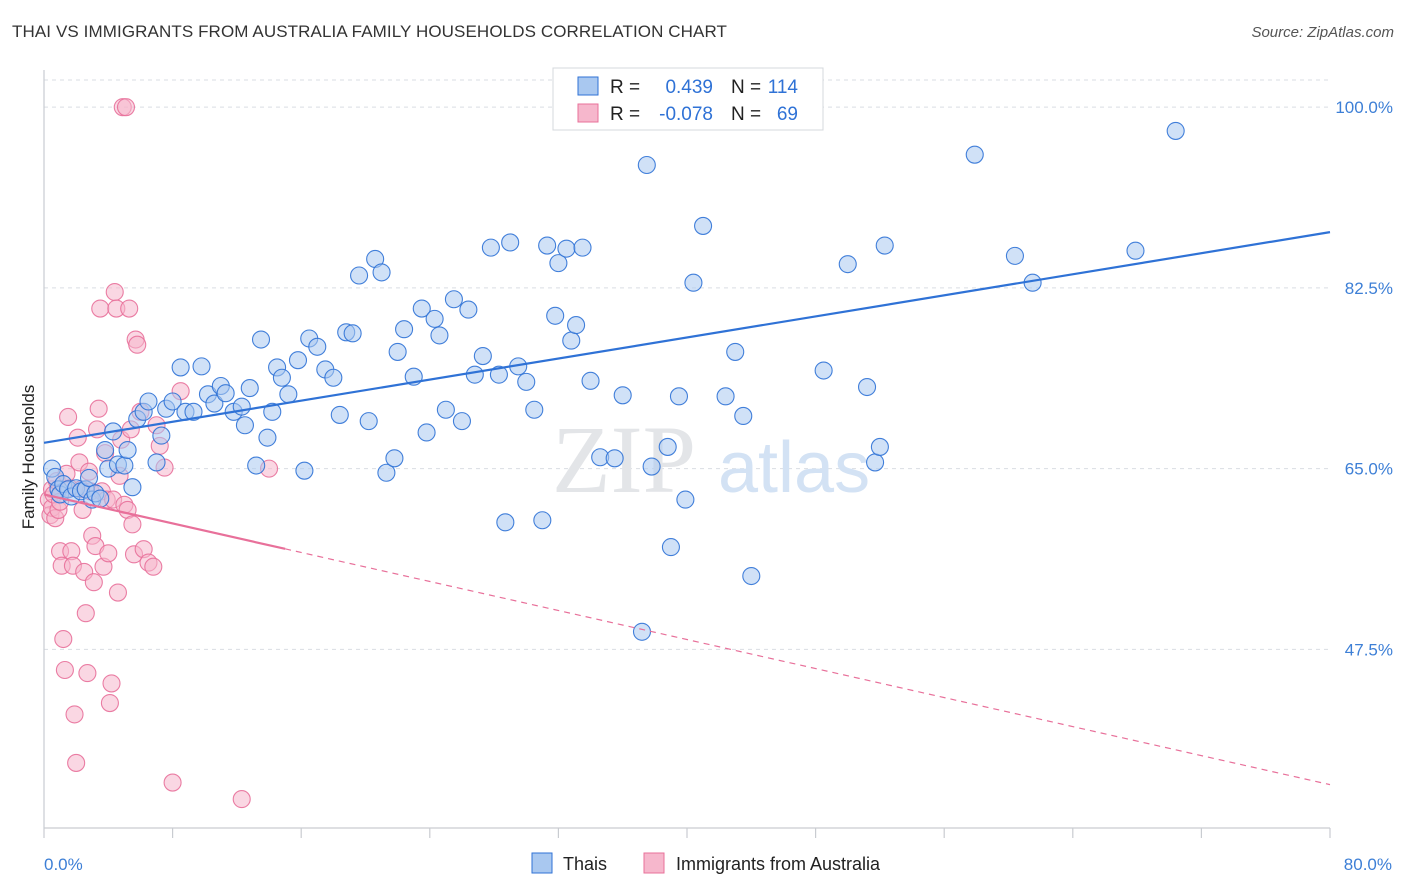  What do you see at coordinates (588, 86) in the screenshot?
I see `stats-legend-swatch-thais` at bounding box center [588, 86].